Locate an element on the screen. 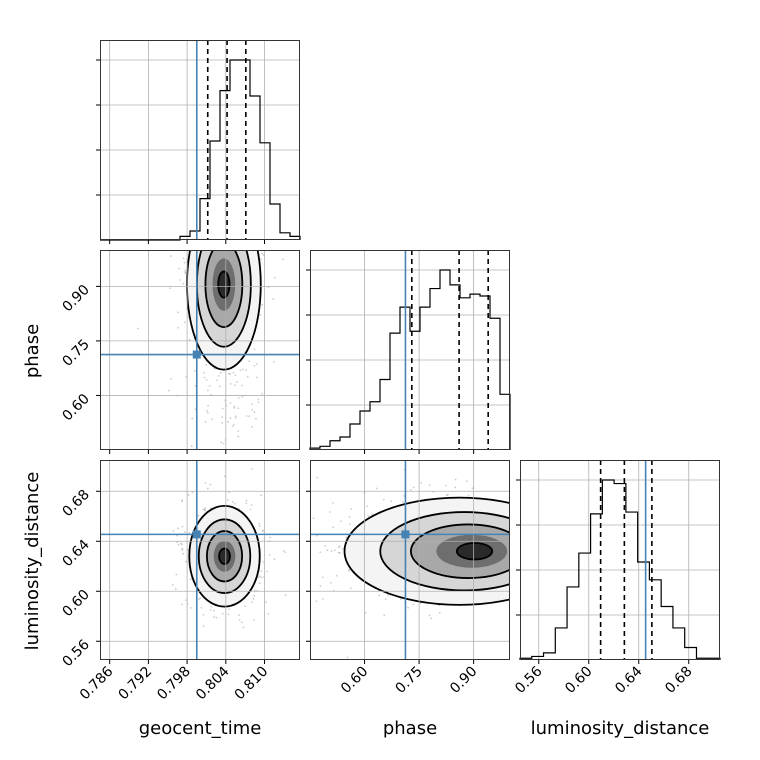 The width and height of the screenshot is (760, 760). histogram-step-luminosity-distance is located at coordinates (620, 569).